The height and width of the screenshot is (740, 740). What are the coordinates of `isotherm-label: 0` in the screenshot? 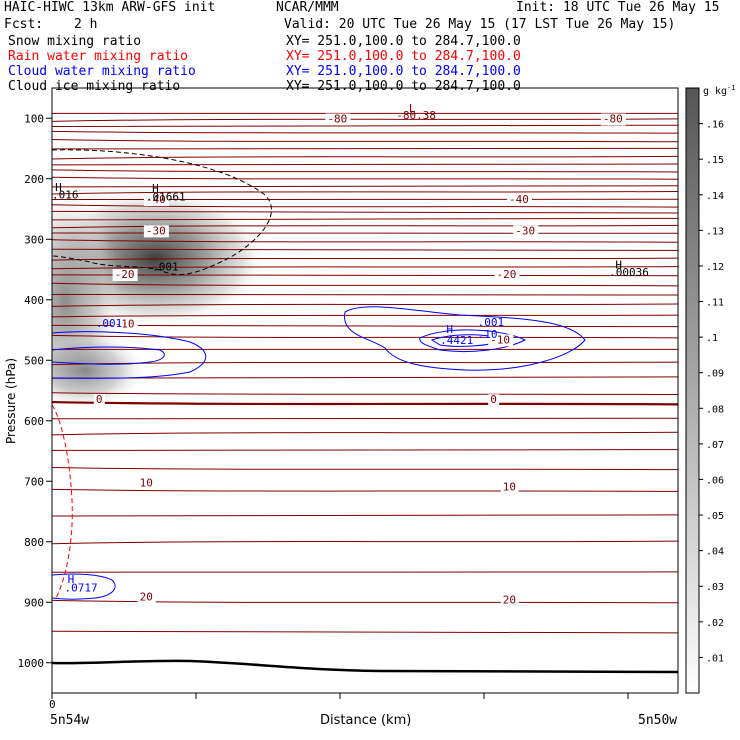 It's located at (493, 399).